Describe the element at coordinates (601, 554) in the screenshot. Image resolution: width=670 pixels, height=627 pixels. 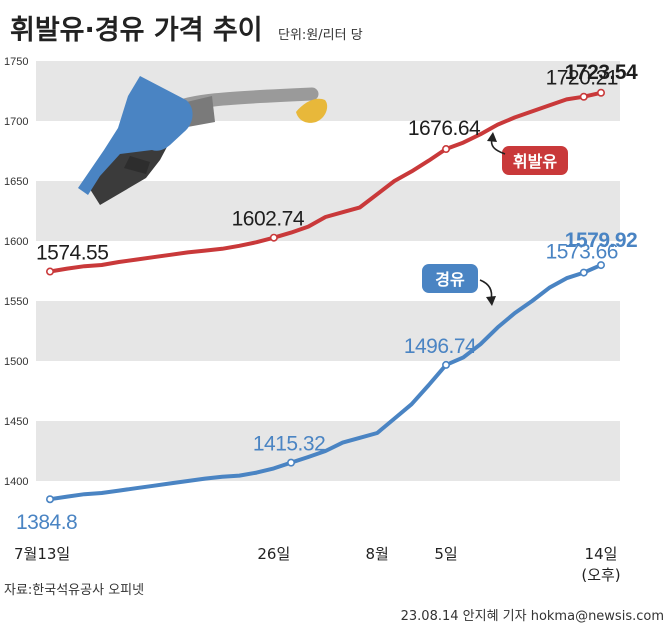
I see `x-tick-label: 14일` at that location.